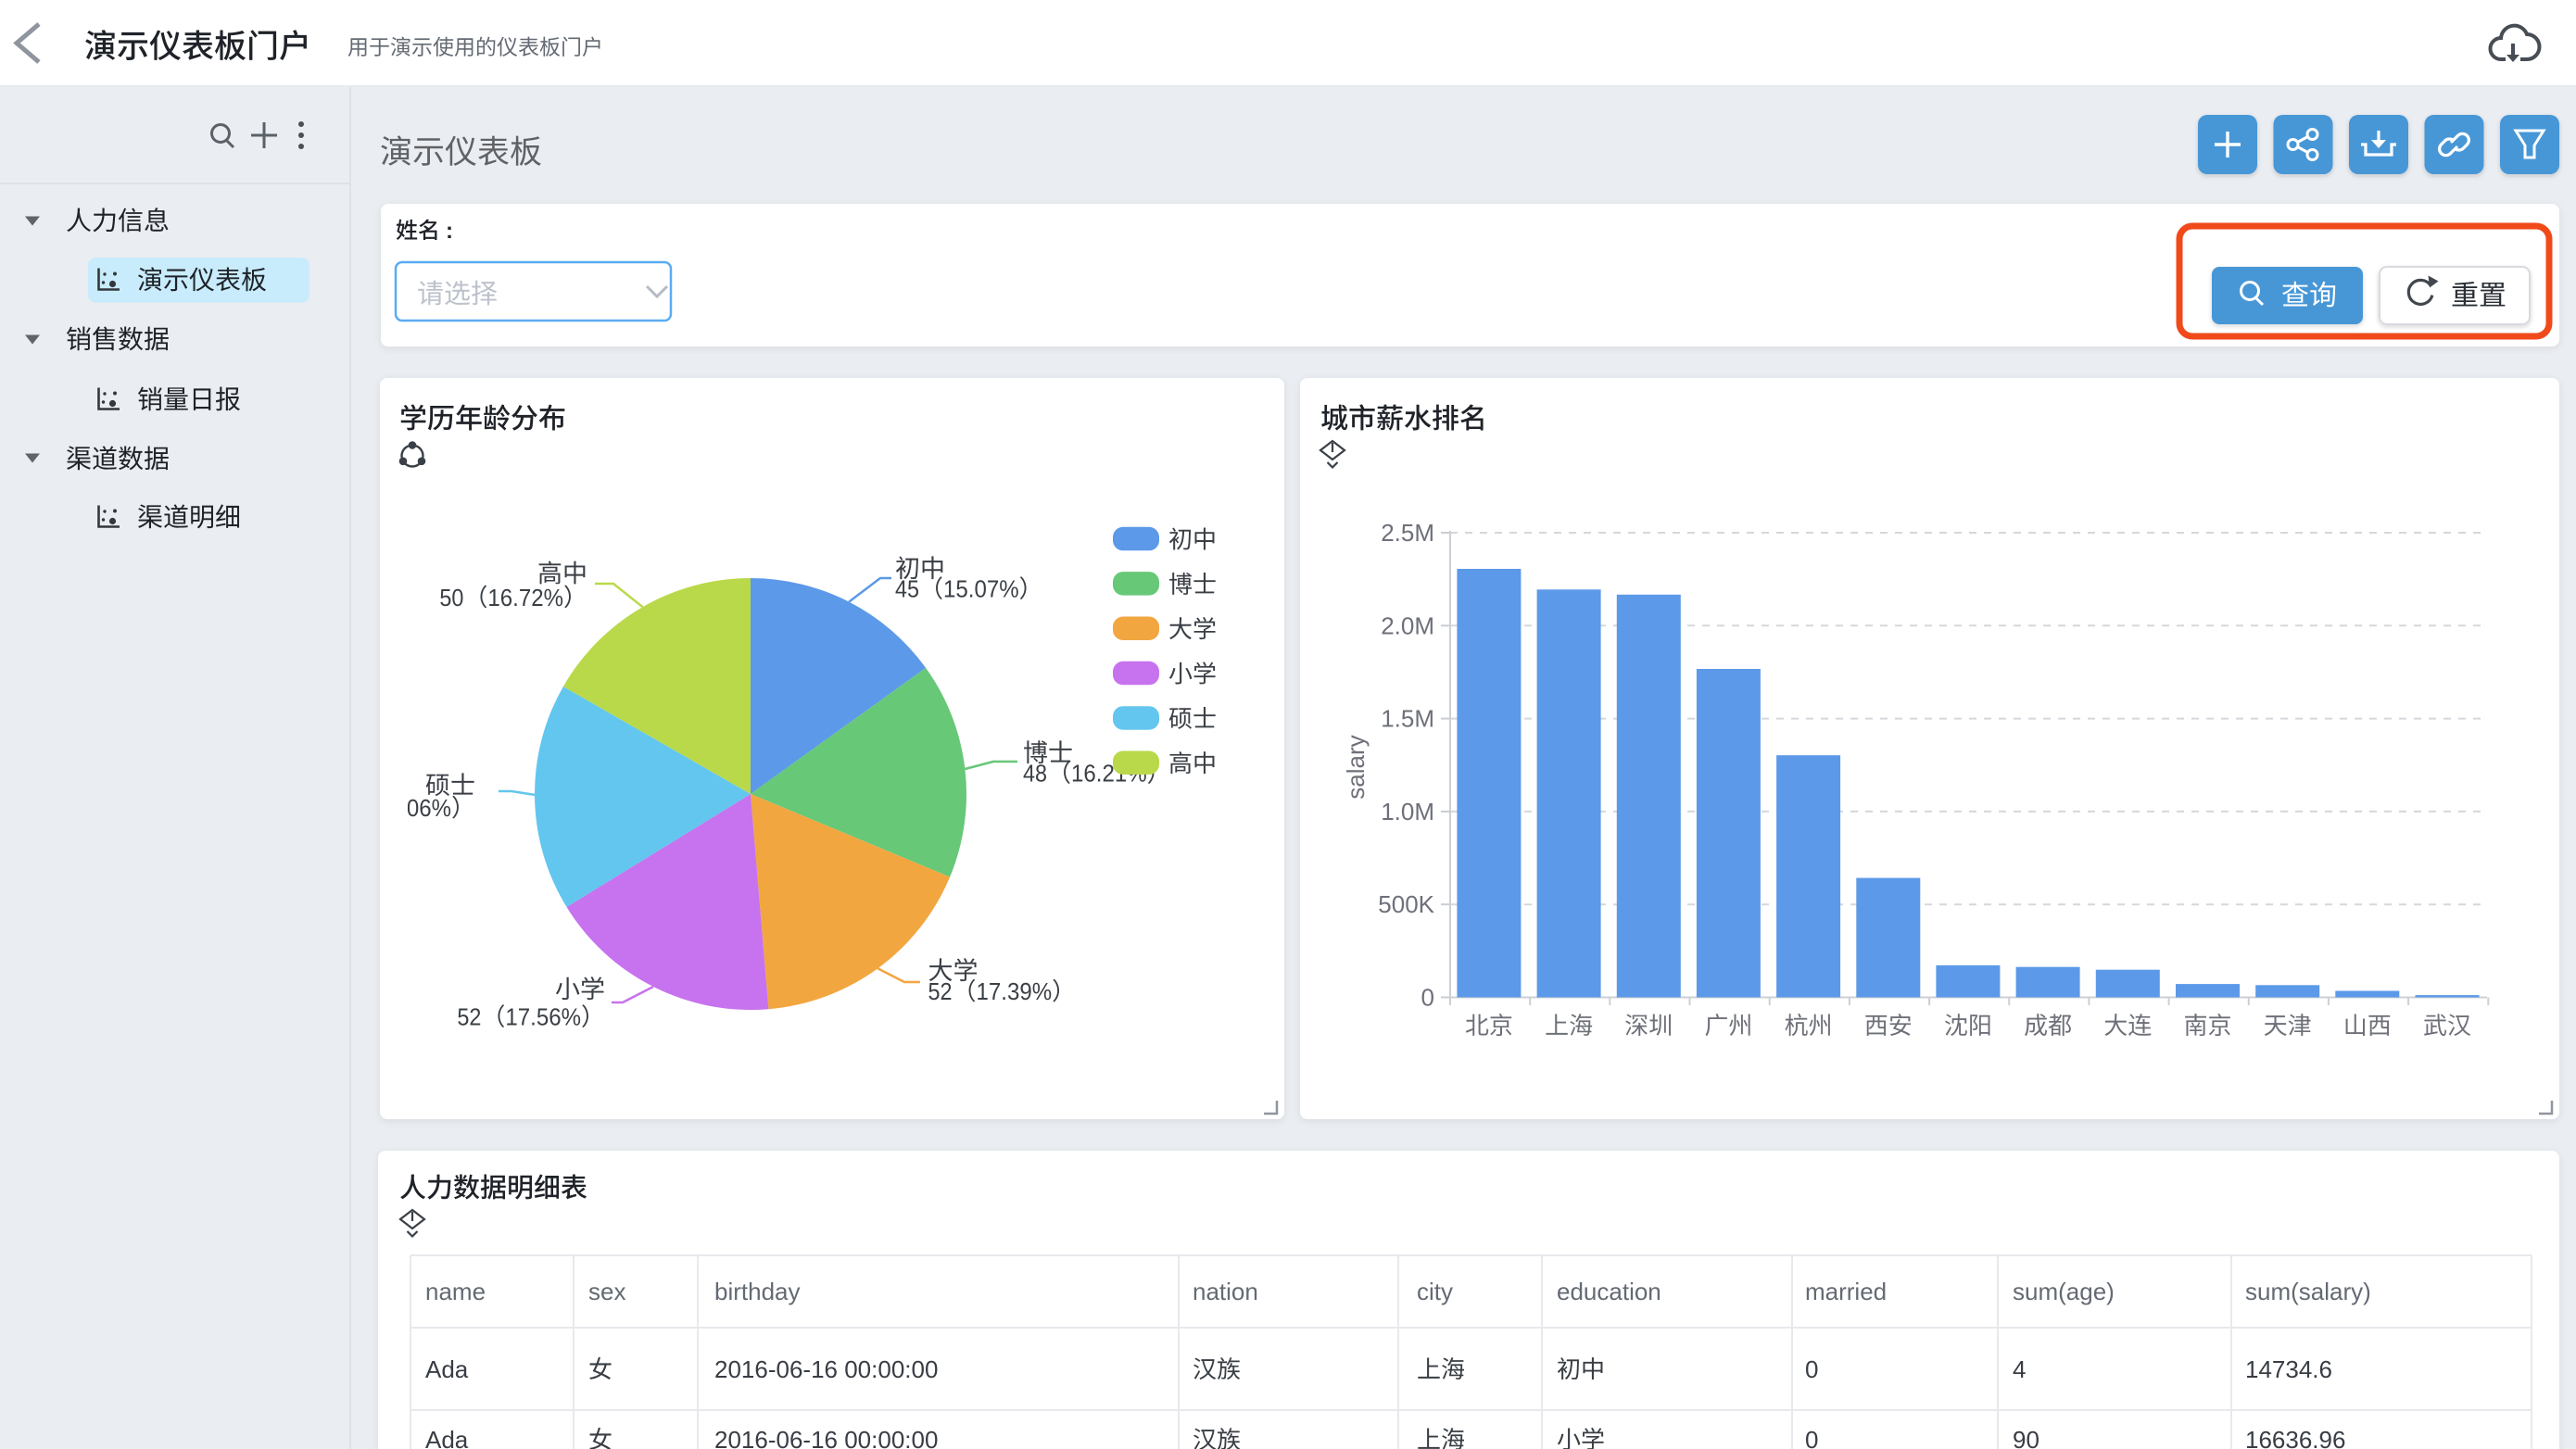  I want to click on svg-text: 15.07%, so click(981, 589).